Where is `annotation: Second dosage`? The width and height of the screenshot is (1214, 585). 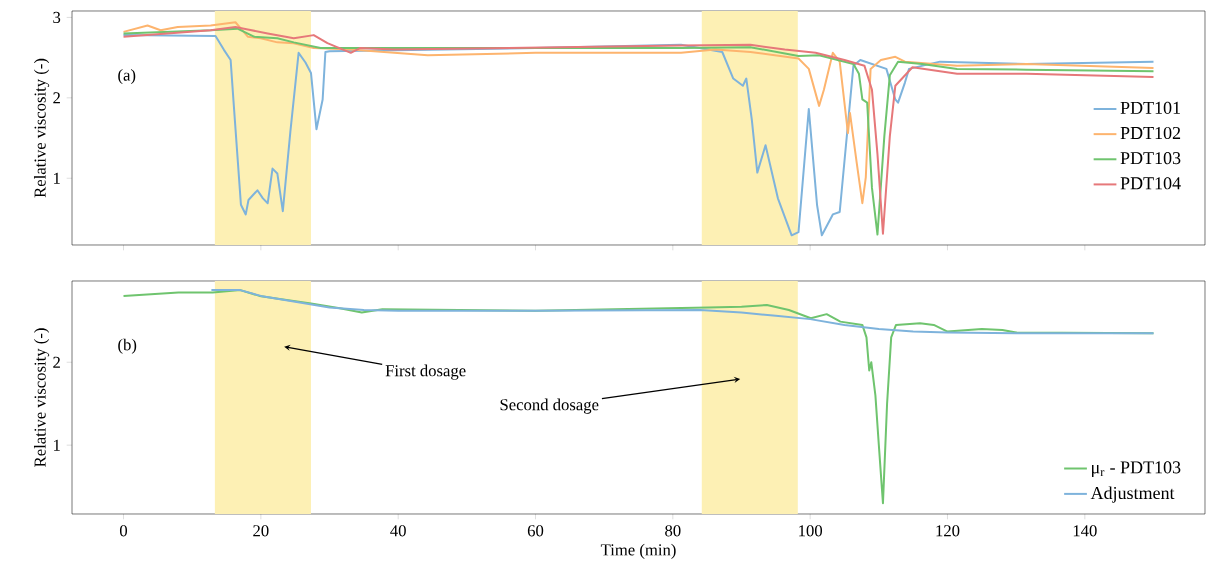 annotation: Second dosage is located at coordinates (549, 406).